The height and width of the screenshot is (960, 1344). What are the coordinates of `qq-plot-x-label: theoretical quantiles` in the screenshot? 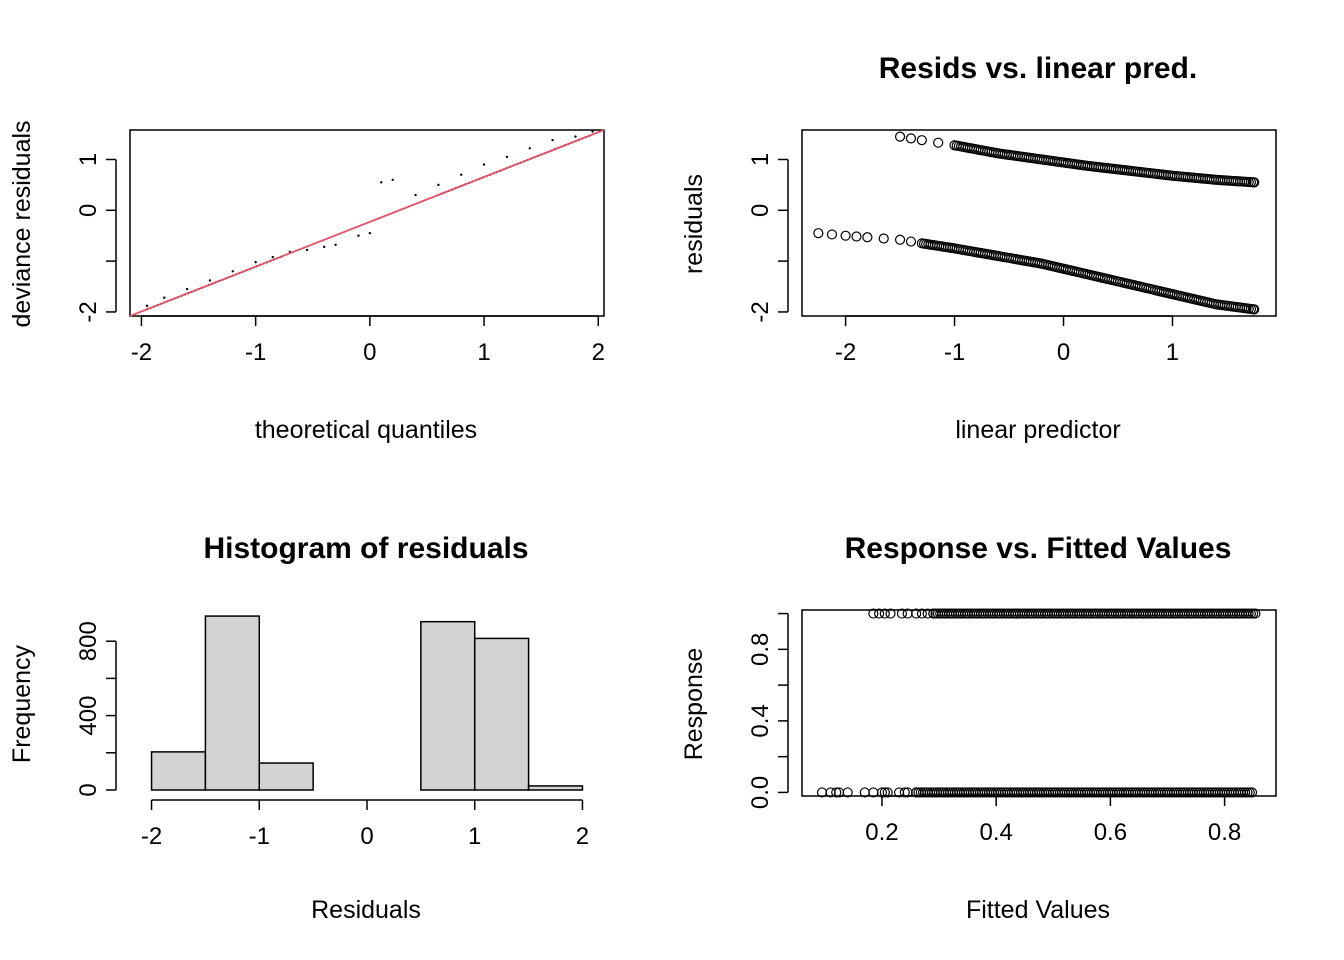 It's located at (366, 430).